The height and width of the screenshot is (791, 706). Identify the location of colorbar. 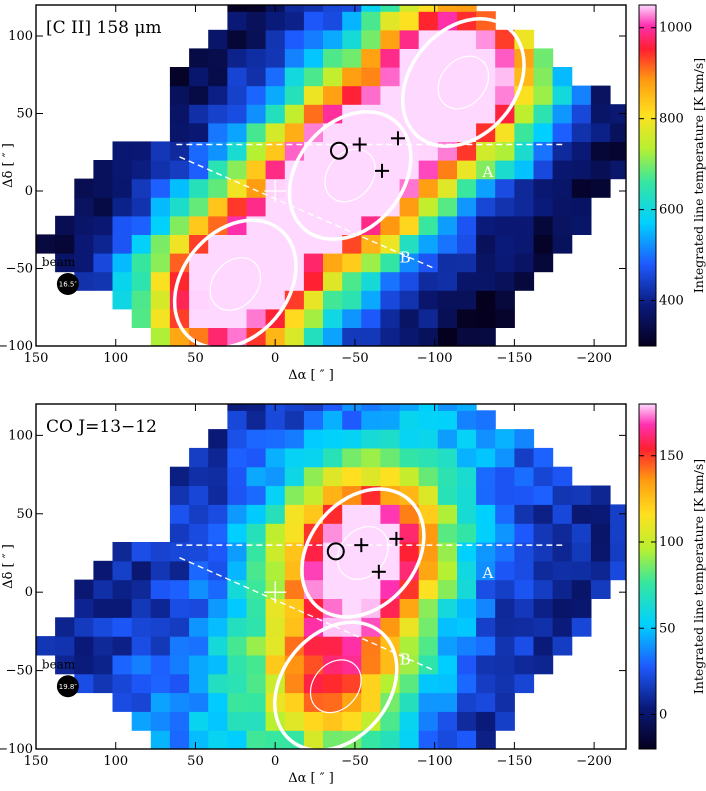
(647, 175).